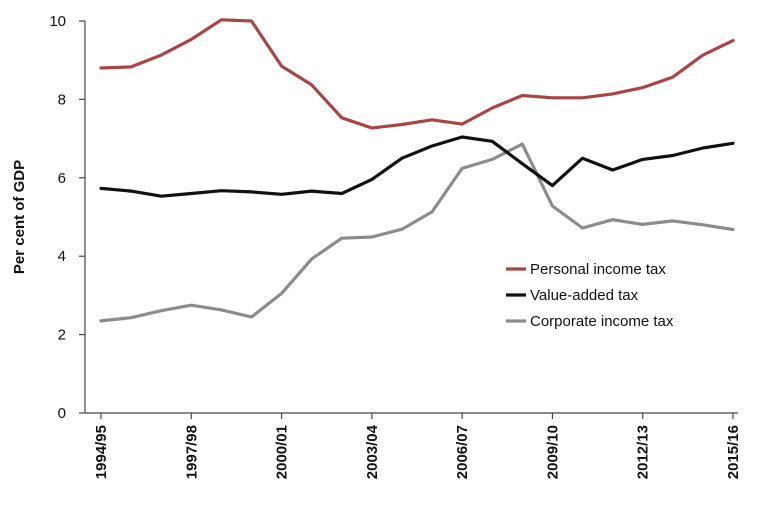  What do you see at coordinates (372, 451) in the screenshot?
I see `x-tick-label: 2003/04` at bounding box center [372, 451].